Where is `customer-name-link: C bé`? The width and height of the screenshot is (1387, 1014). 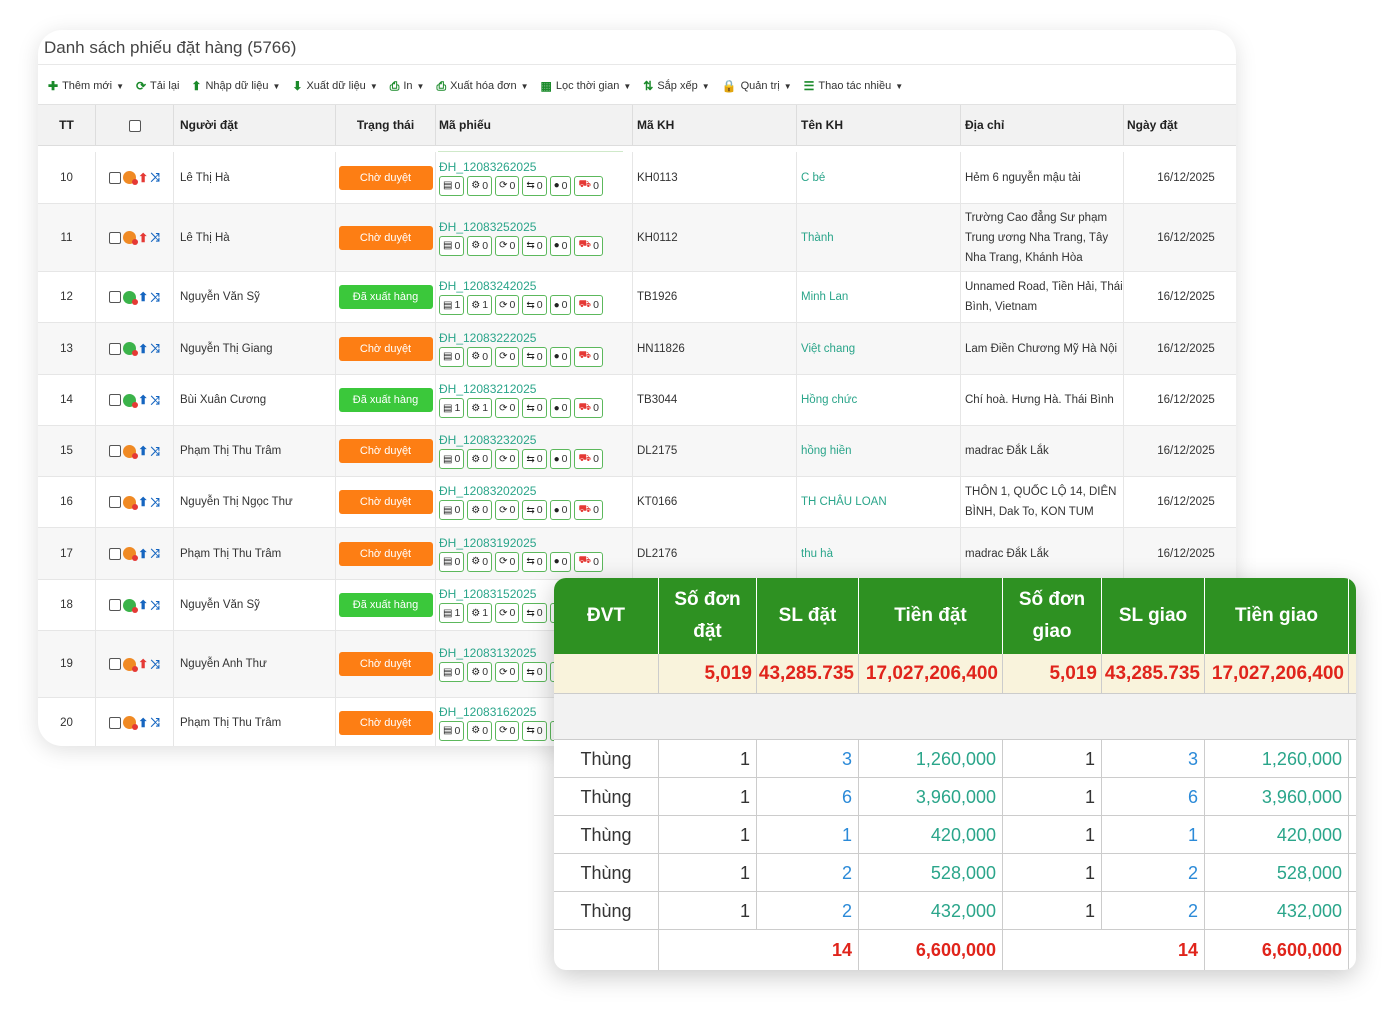
customer-name-link: C bé is located at coordinates (879, 177).